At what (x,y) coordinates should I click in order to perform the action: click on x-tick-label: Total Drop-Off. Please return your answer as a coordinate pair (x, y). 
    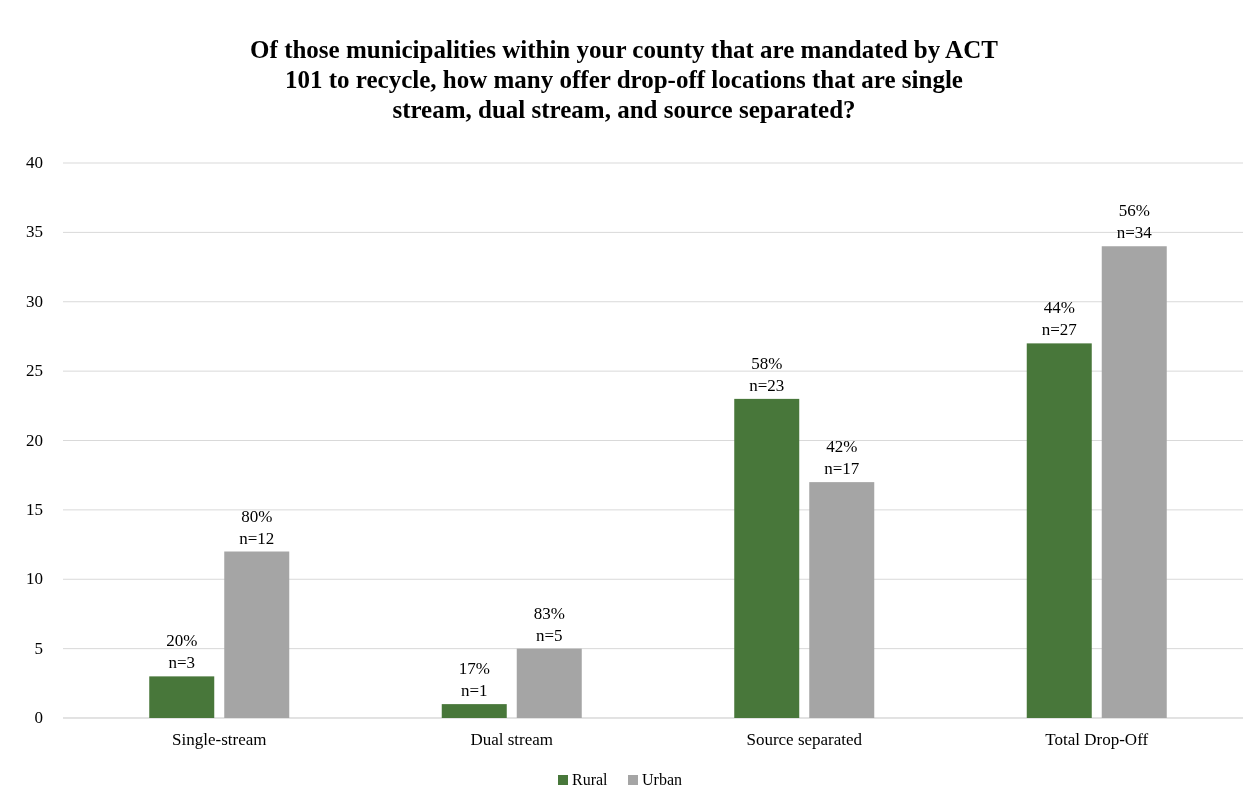
    Looking at the image, I should click on (1097, 739).